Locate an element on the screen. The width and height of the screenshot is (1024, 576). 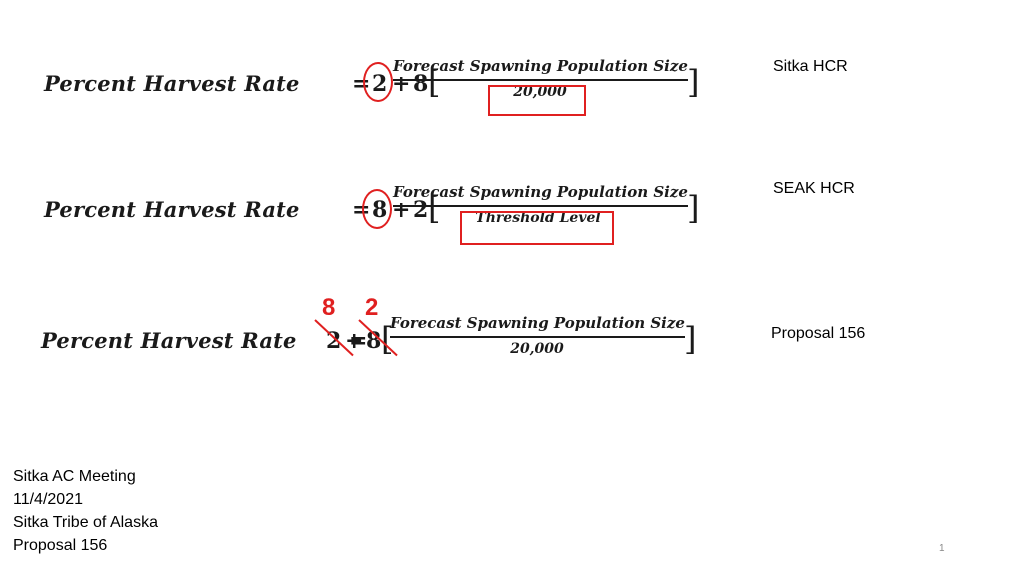
footer-meeting: Sitka AC Meeting is located at coordinates (74, 476).